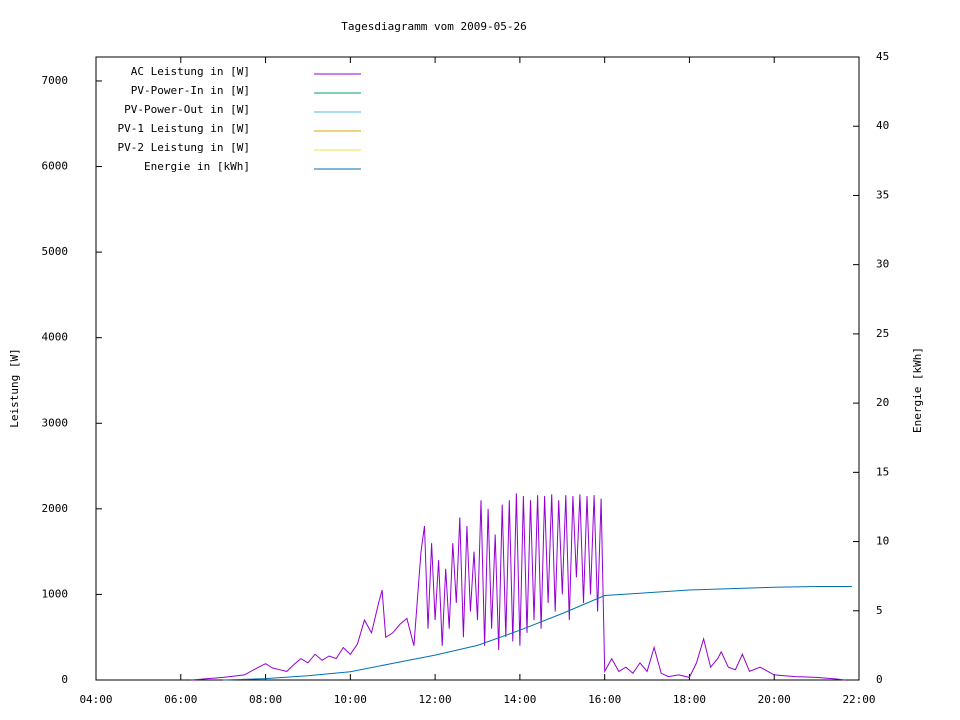 The width and height of the screenshot is (960, 720). What do you see at coordinates (55, 251) in the screenshot?
I see `y-tick-label: 5000` at bounding box center [55, 251].